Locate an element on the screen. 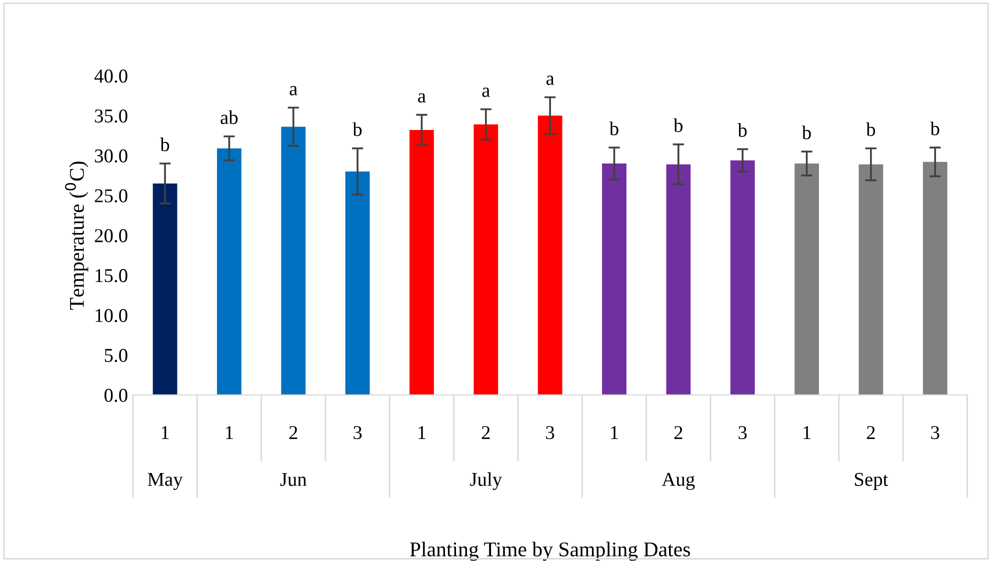  x-axis-title: Planting Time by Sampling Dates is located at coordinates (550, 551).